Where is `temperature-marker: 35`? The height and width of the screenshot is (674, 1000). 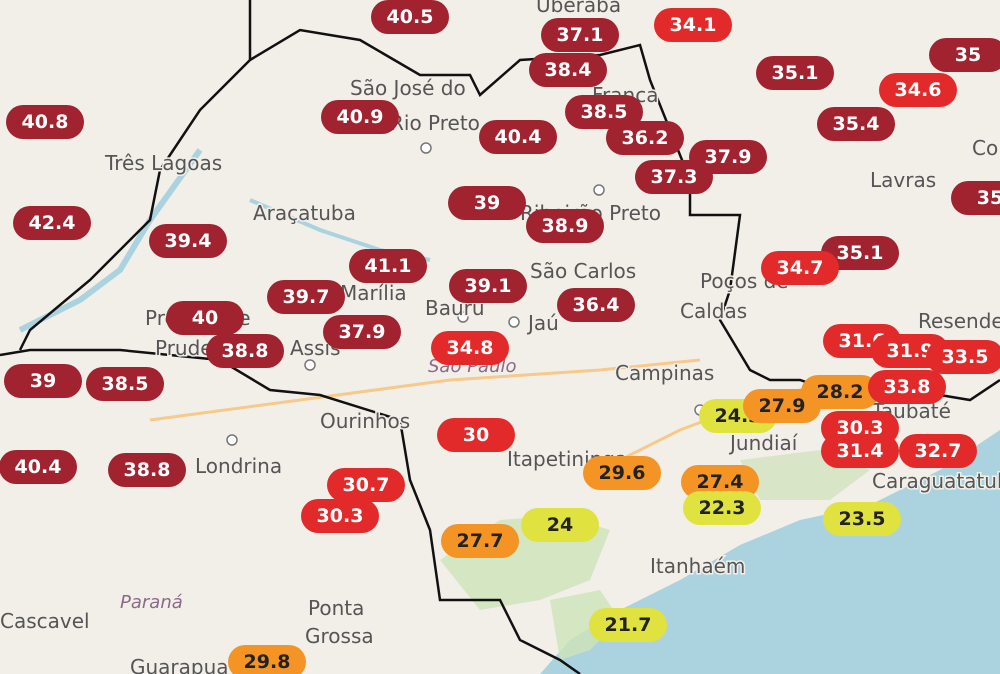 temperature-marker: 35 is located at coordinates (964, 55).